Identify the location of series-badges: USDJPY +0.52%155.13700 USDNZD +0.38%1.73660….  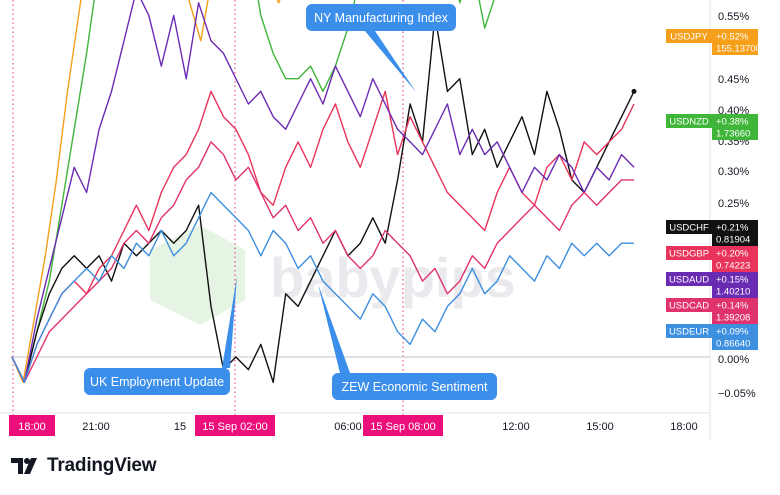
(713, 189).